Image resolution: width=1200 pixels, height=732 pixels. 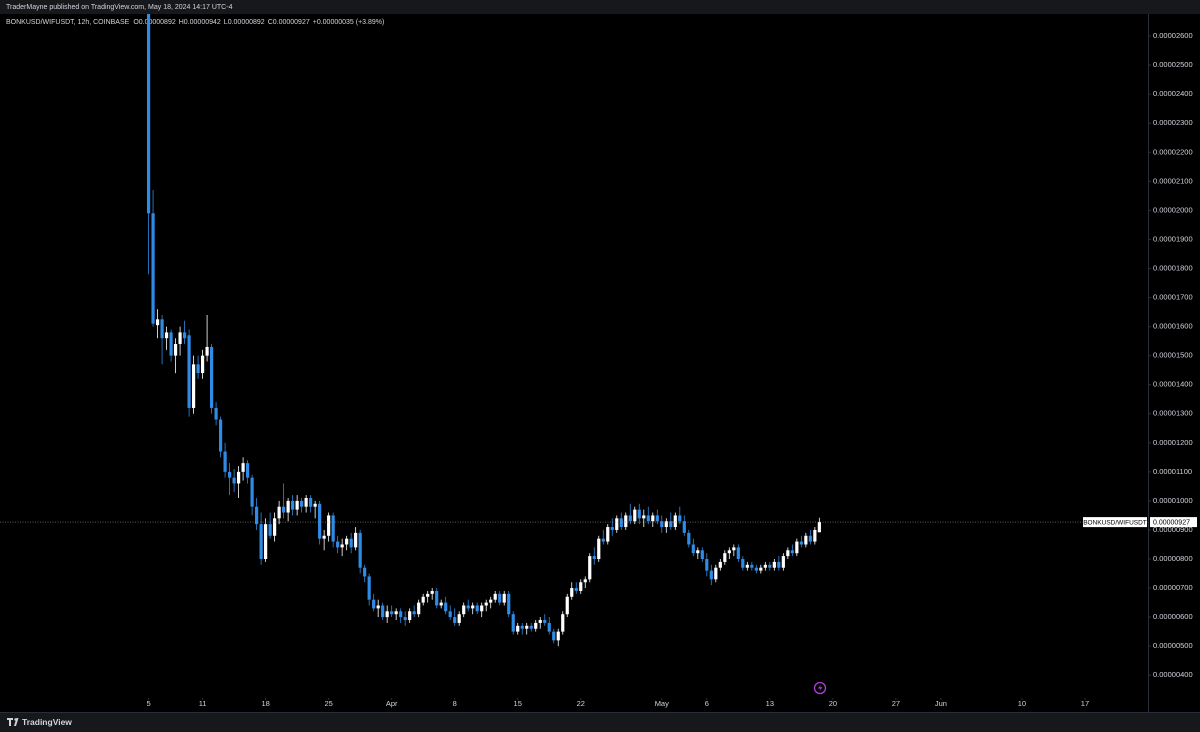 What do you see at coordinates (1173, 529) in the screenshot?
I see `y-tick-label: 0.00000900` at bounding box center [1173, 529].